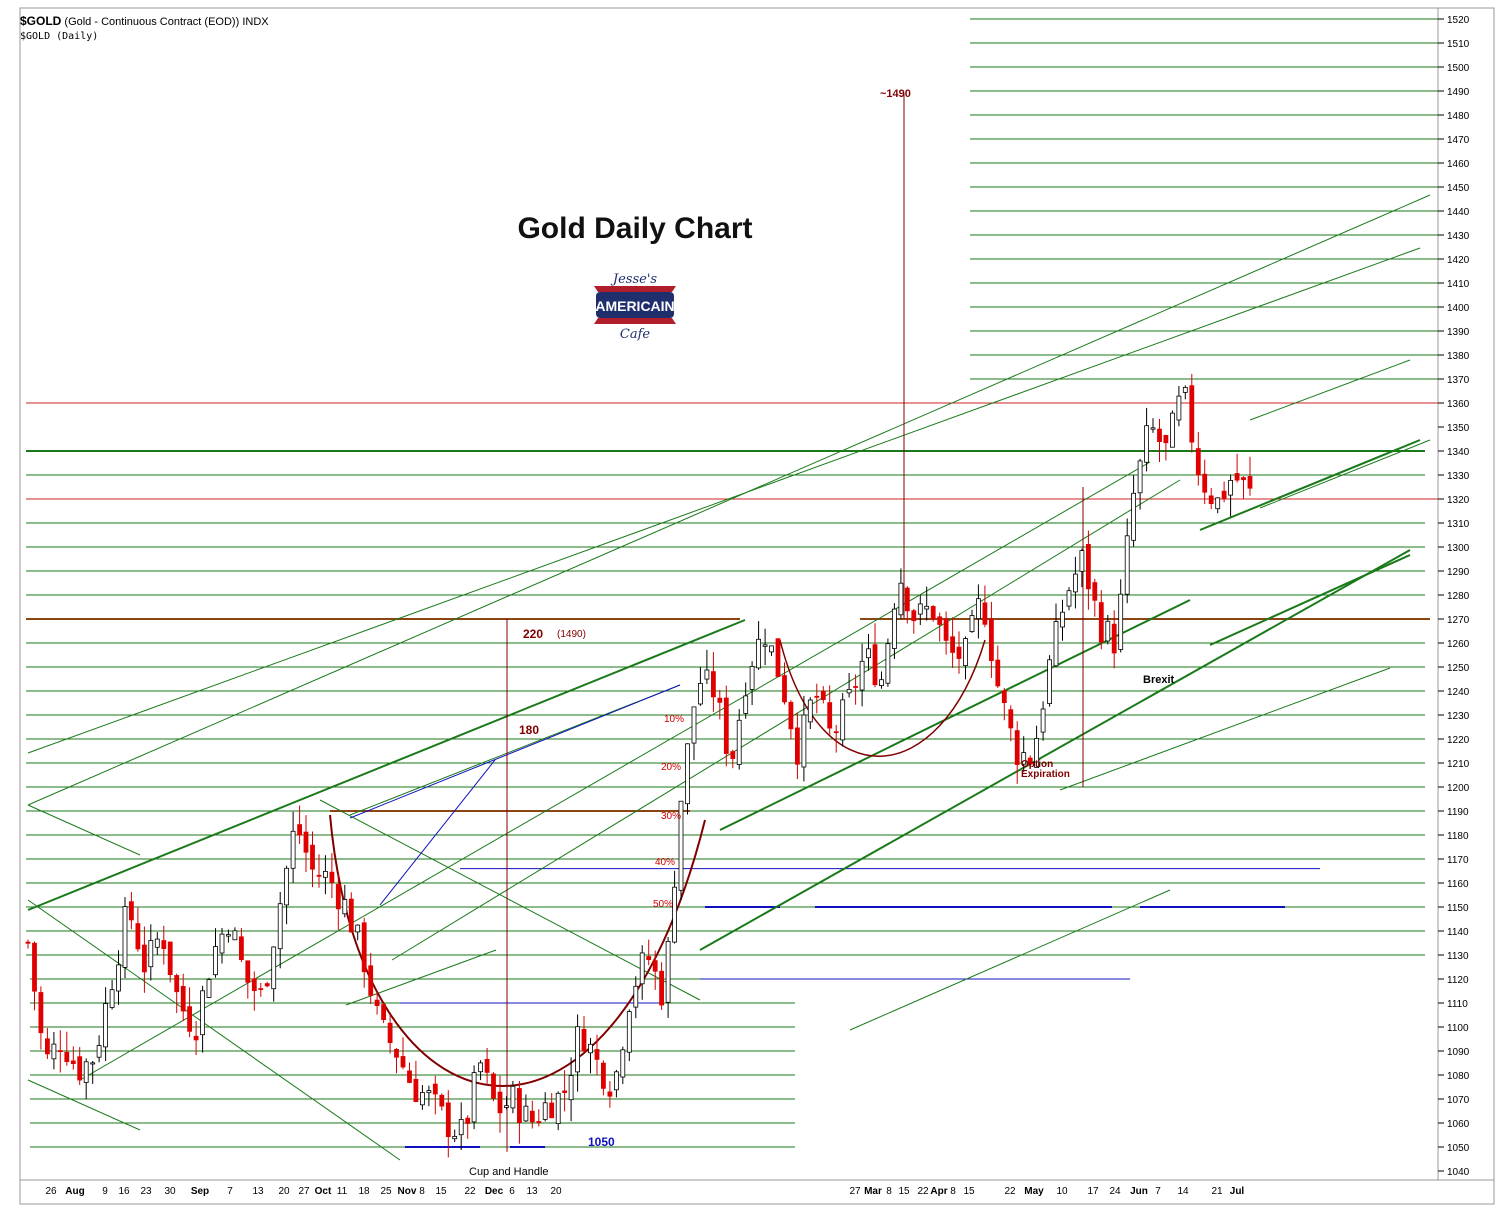 This screenshot has height=1212, width=1504. What do you see at coordinates (258, 1191) in the screenshot?
I see `x-tick-label: 13` at bounding box center [258, 1191].